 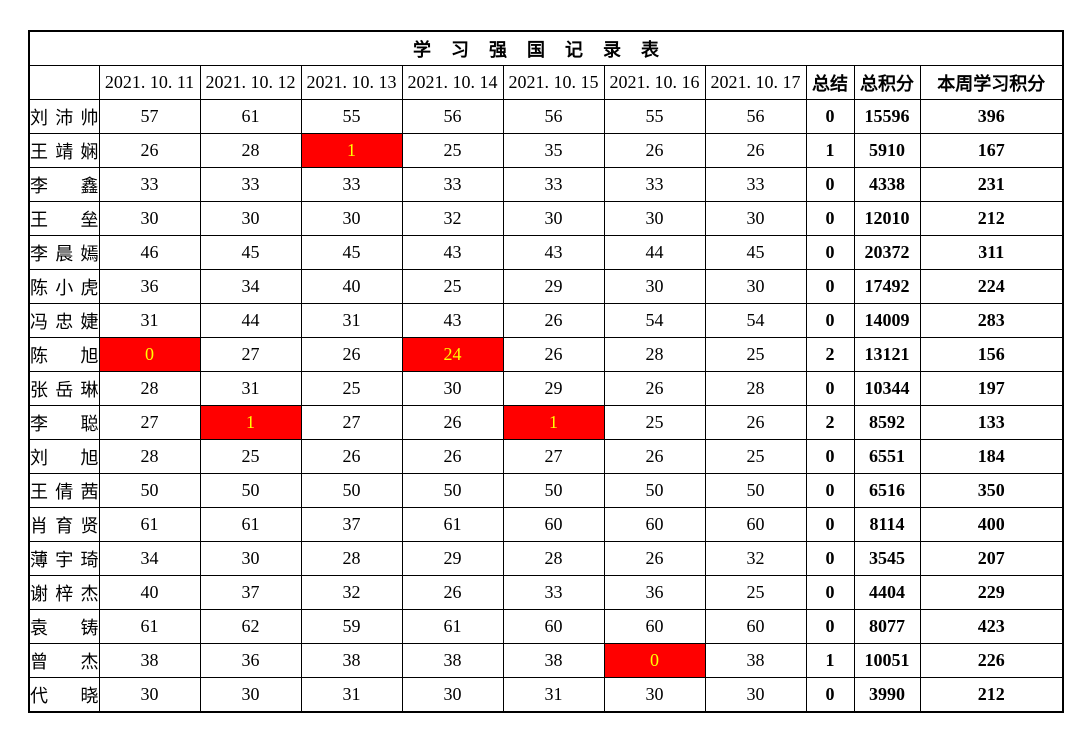 I want to click on day-score-cell: 29, so click(x=452, y=558).